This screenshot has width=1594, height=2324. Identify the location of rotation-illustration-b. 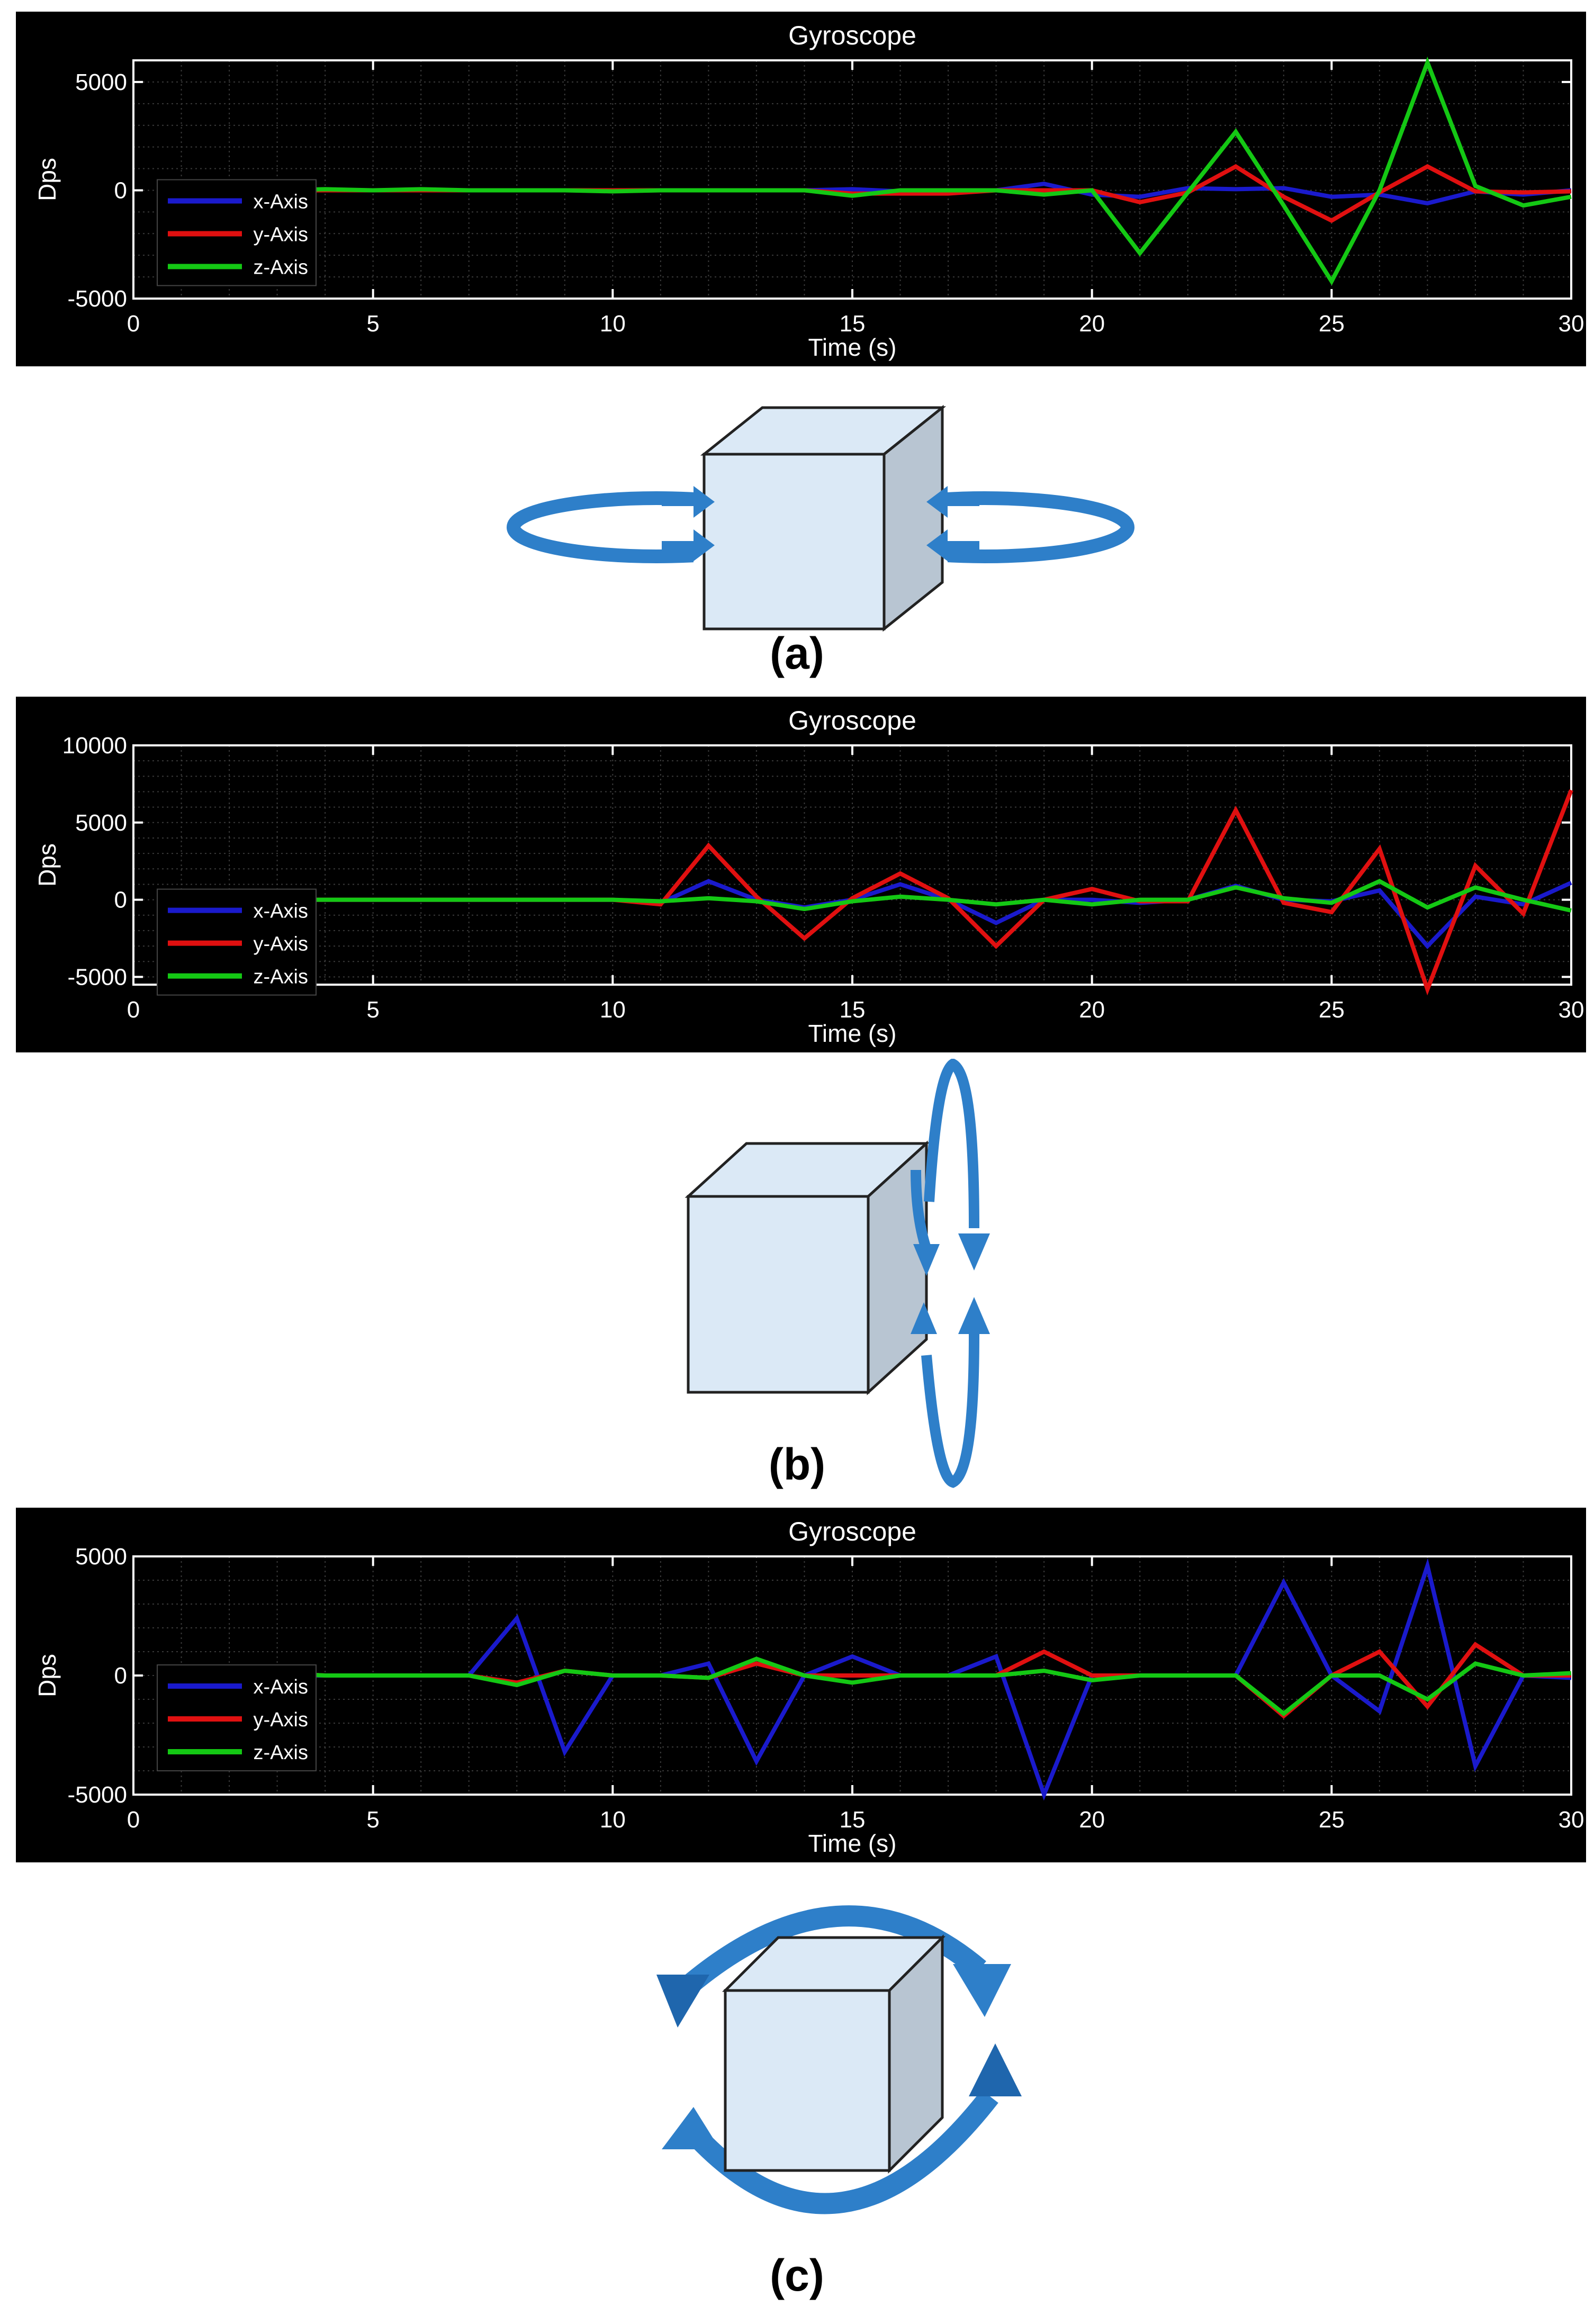
(847, 1277).